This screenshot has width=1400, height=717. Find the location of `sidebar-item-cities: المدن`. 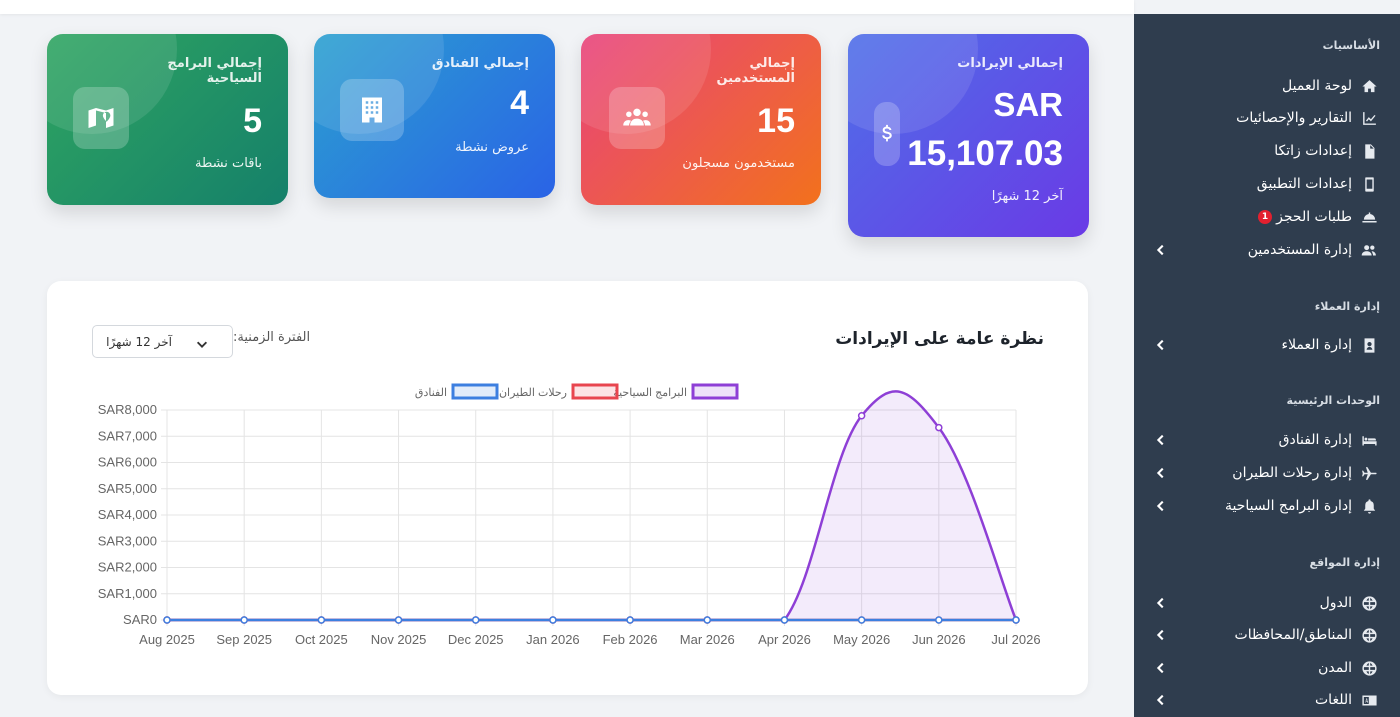

sidebar-item-cities: المدن is located at coordinates (1267, 668).